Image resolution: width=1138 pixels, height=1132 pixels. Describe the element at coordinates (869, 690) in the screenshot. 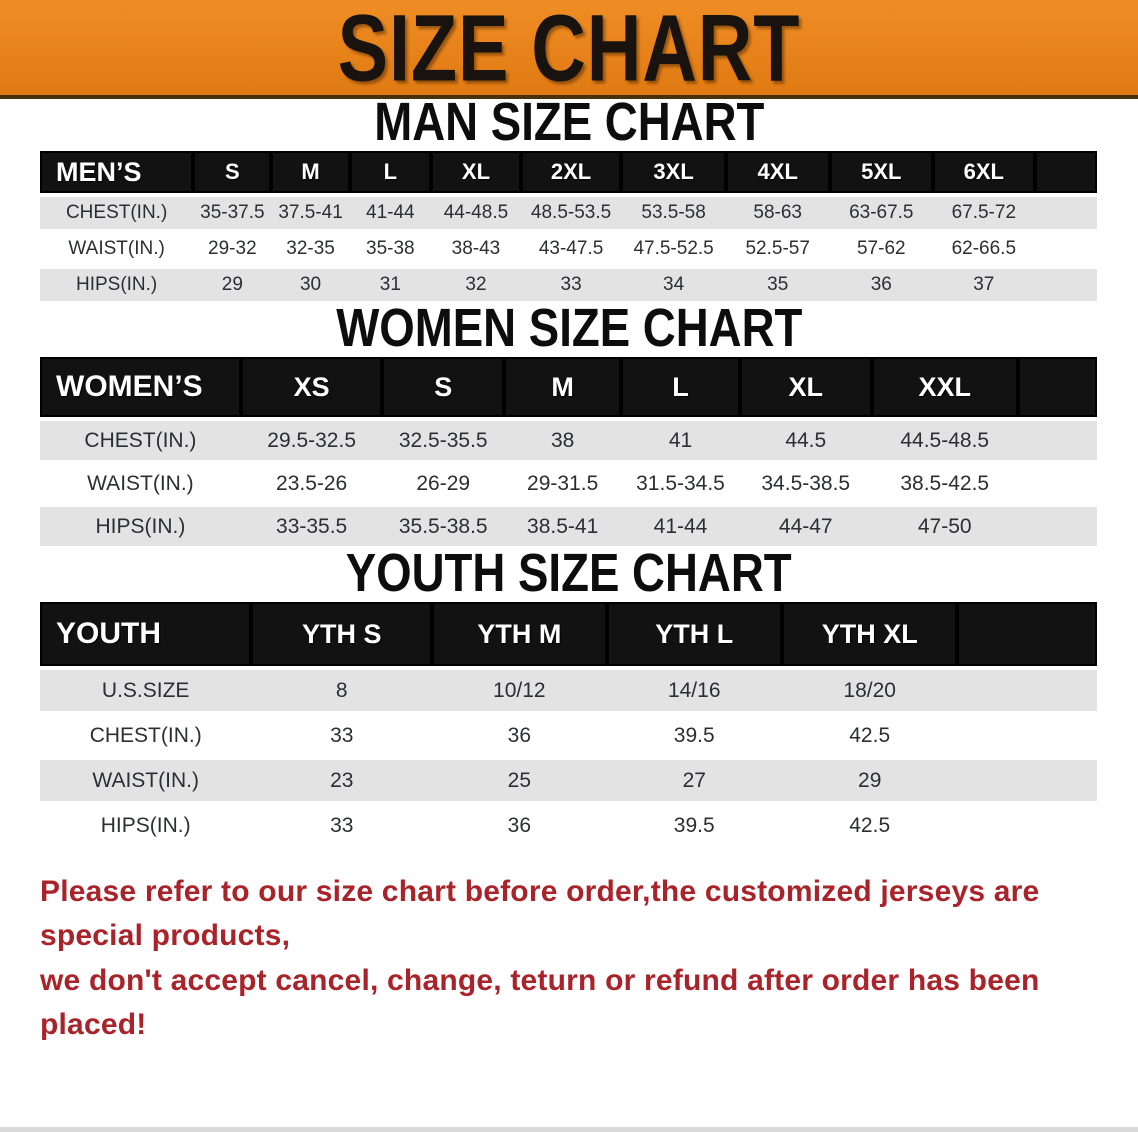

I see `value-cell: 18/20` at that location.